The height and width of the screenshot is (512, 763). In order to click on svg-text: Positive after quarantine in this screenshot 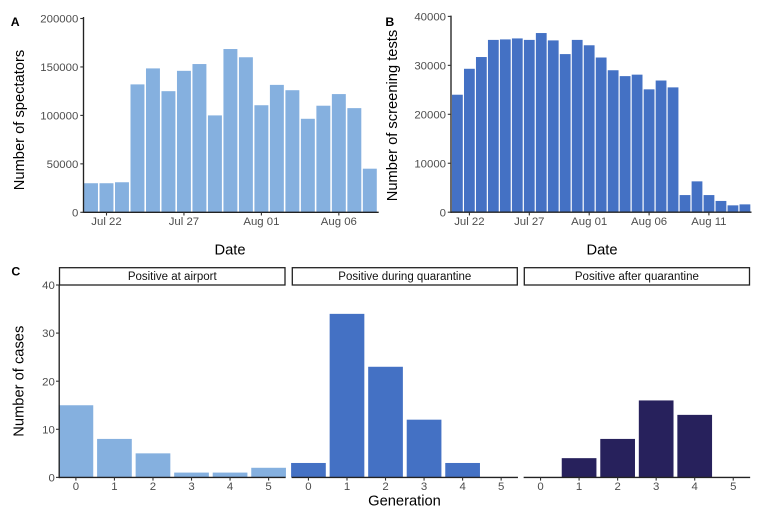, I will do `click(637, 277)`.